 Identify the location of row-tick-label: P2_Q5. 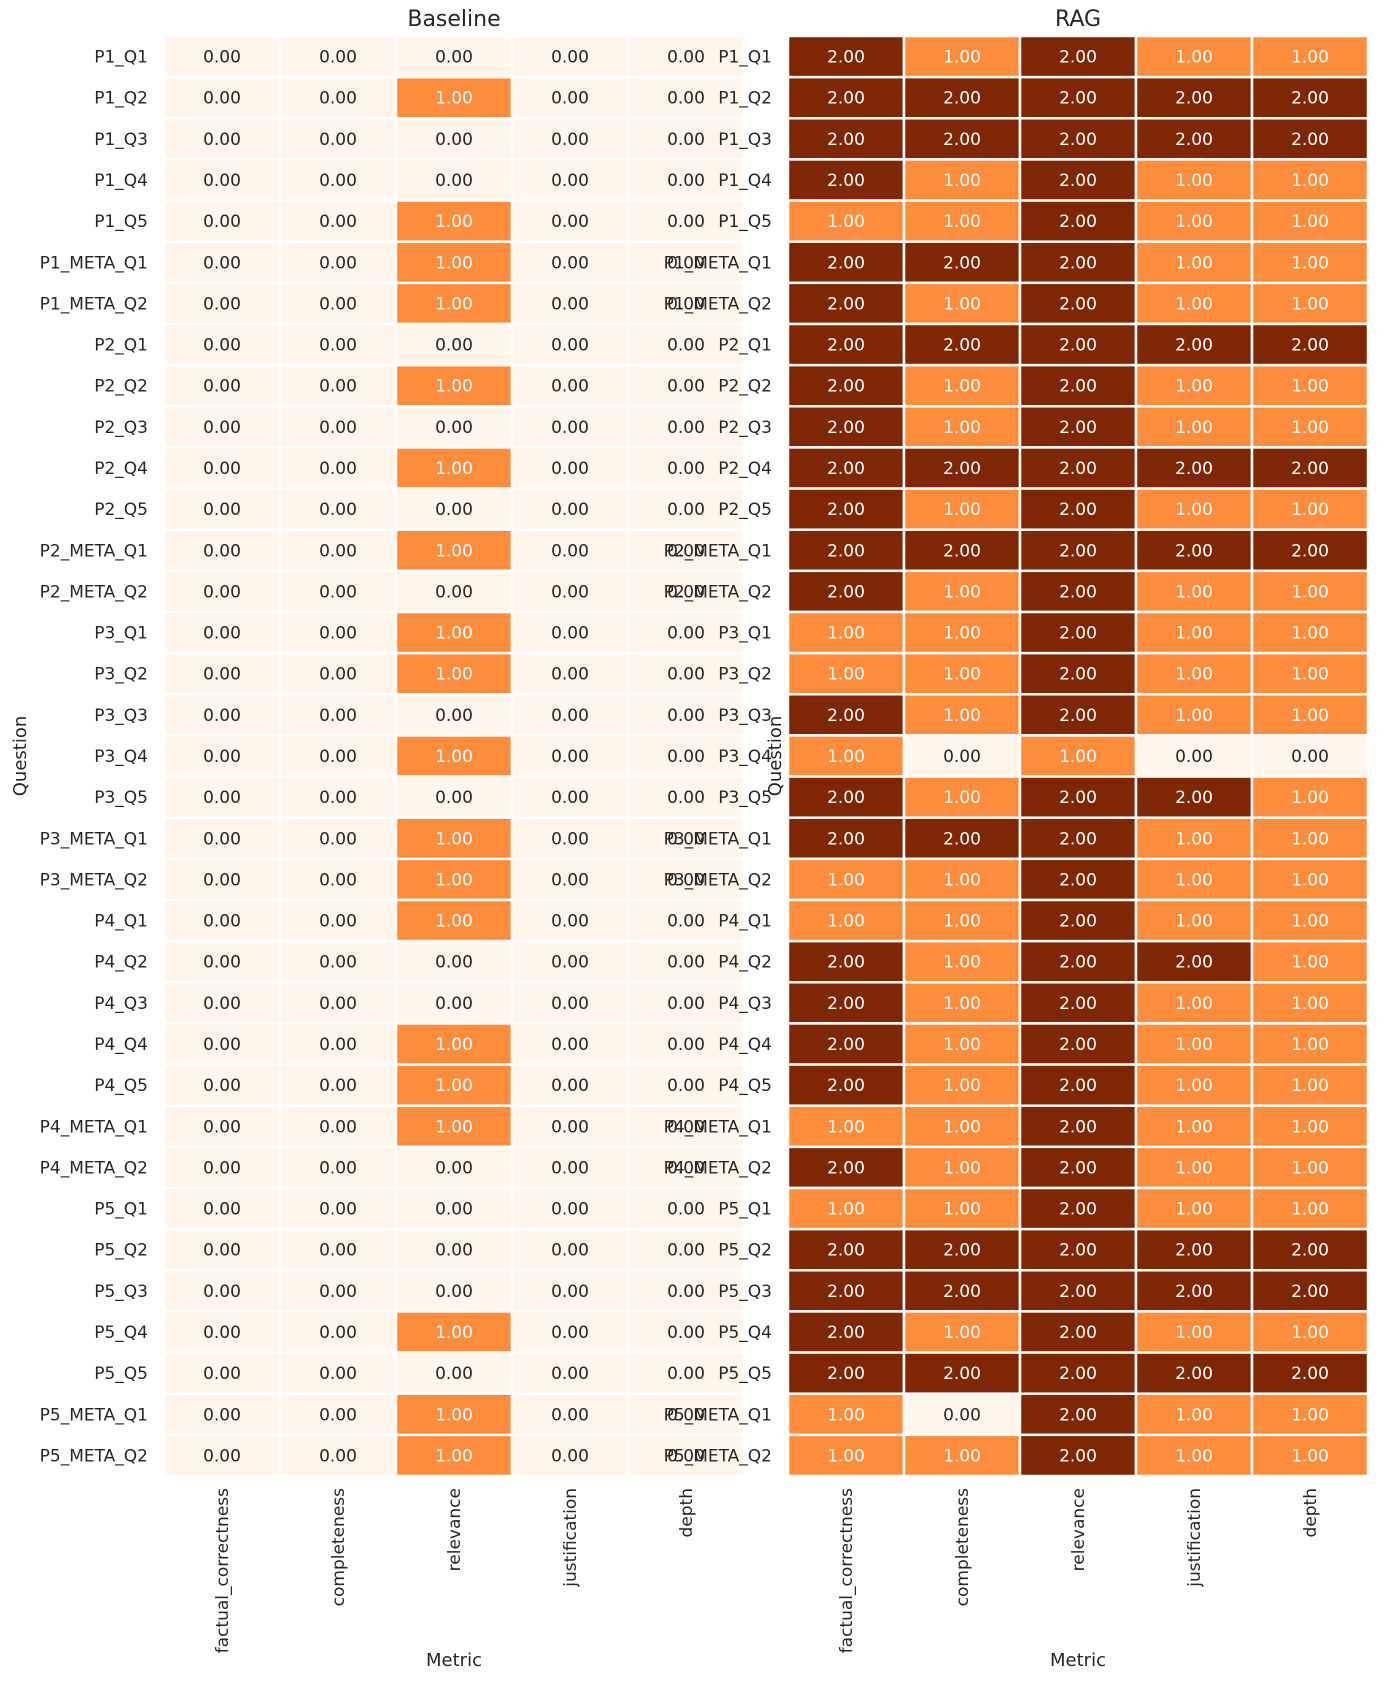
(745, 510).